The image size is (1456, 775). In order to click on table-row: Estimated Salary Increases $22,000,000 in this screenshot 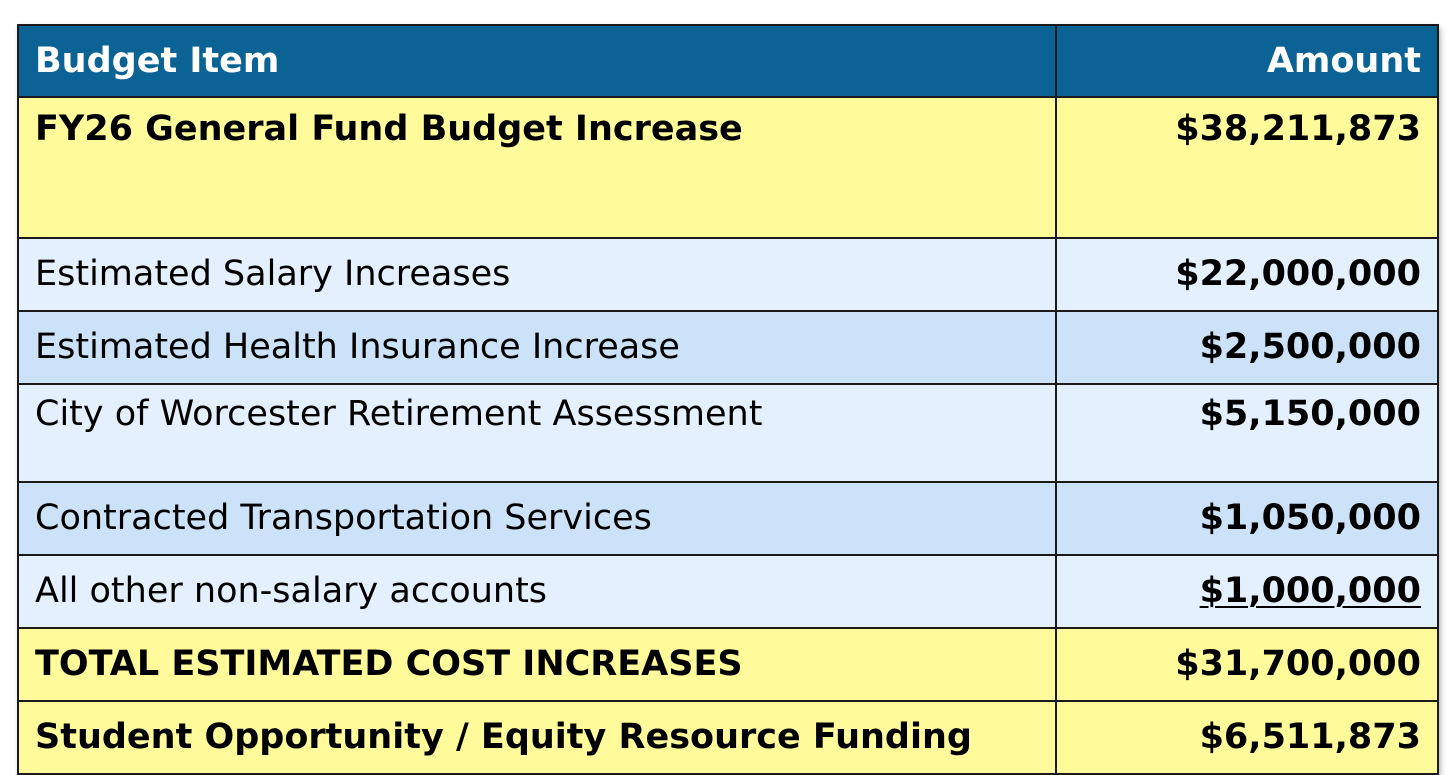, I will do `click(728, 274)`.